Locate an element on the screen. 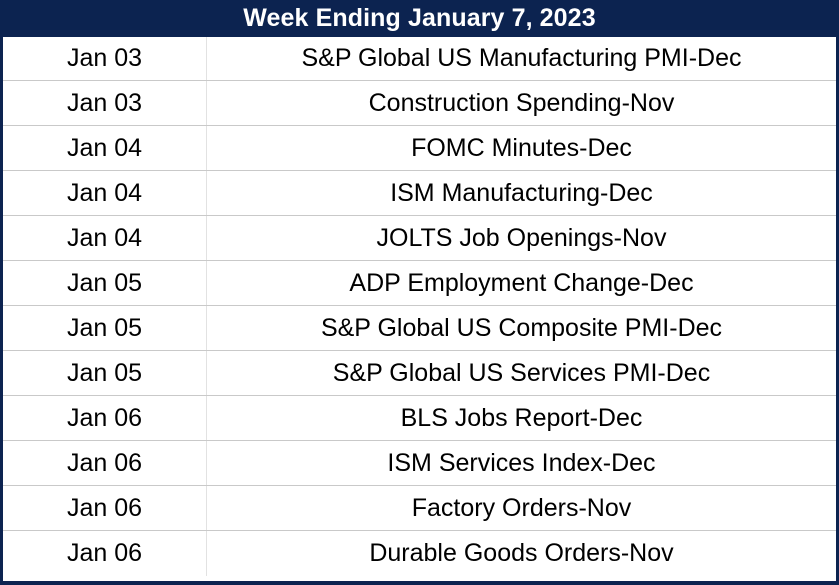 The image size is (839, 585). row-event: S&P Global US Services PMI-Dec is located at coordinates (521, 372).